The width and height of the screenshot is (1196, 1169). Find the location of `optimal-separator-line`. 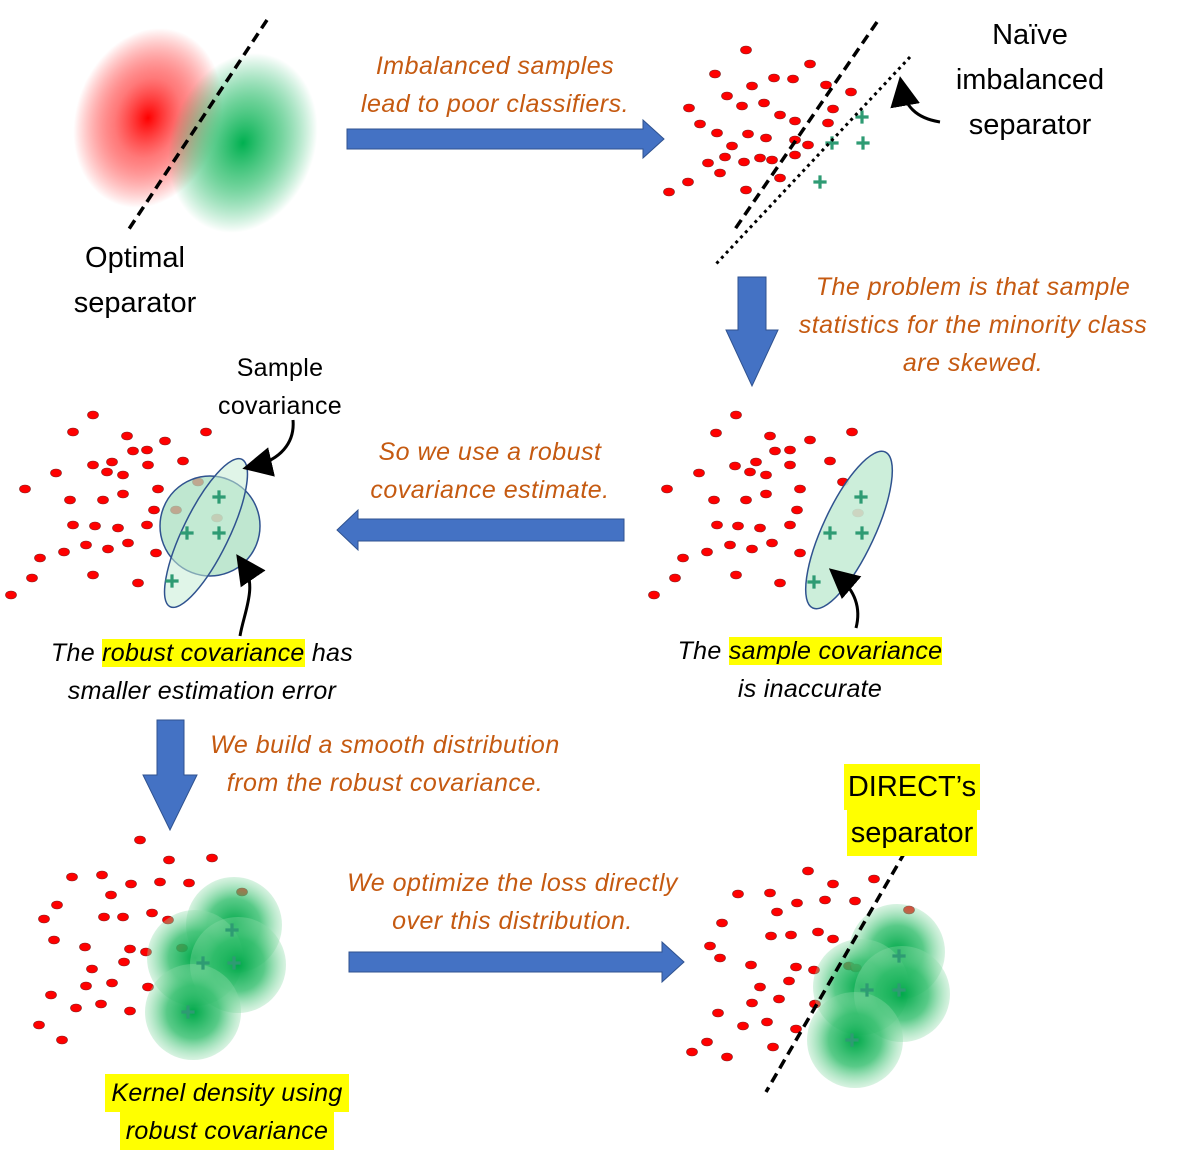

optimal-separator-line is located at coordinates (197, 126).